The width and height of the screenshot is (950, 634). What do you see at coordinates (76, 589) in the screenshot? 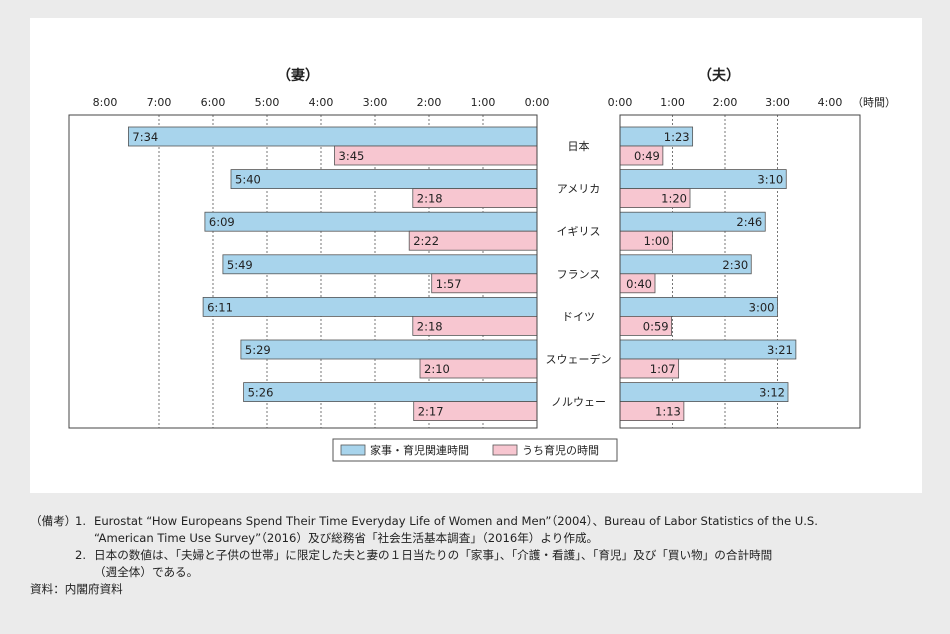
I see `source-text: 資料：内閣府資料` at bounding box center [76, 589].